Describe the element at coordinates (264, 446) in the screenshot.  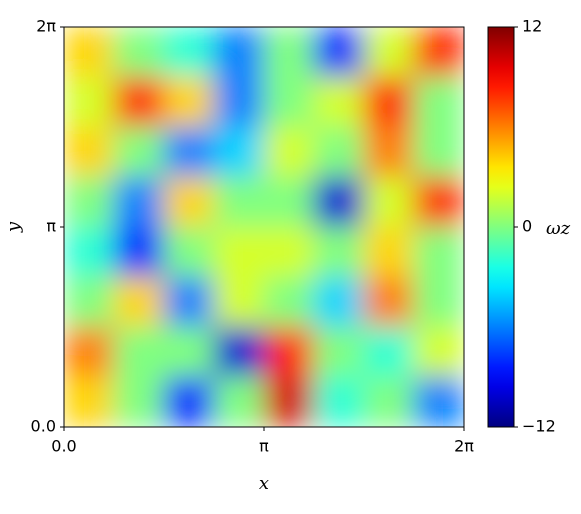
I see `x-tick-label: π` at that location.